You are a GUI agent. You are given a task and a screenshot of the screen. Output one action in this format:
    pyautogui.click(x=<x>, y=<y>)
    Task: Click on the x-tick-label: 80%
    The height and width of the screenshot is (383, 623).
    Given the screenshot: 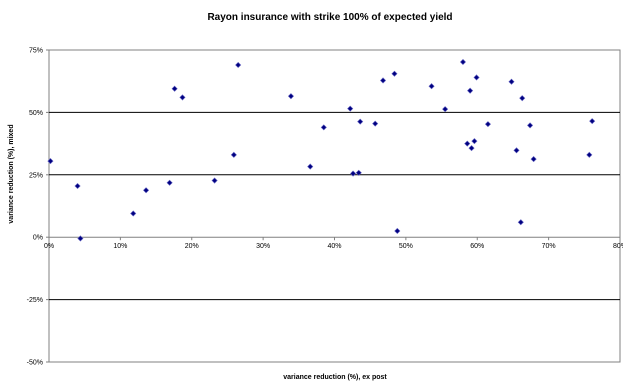 What is the action you would take?
    pyautogui.click(x=618, y=246)
    